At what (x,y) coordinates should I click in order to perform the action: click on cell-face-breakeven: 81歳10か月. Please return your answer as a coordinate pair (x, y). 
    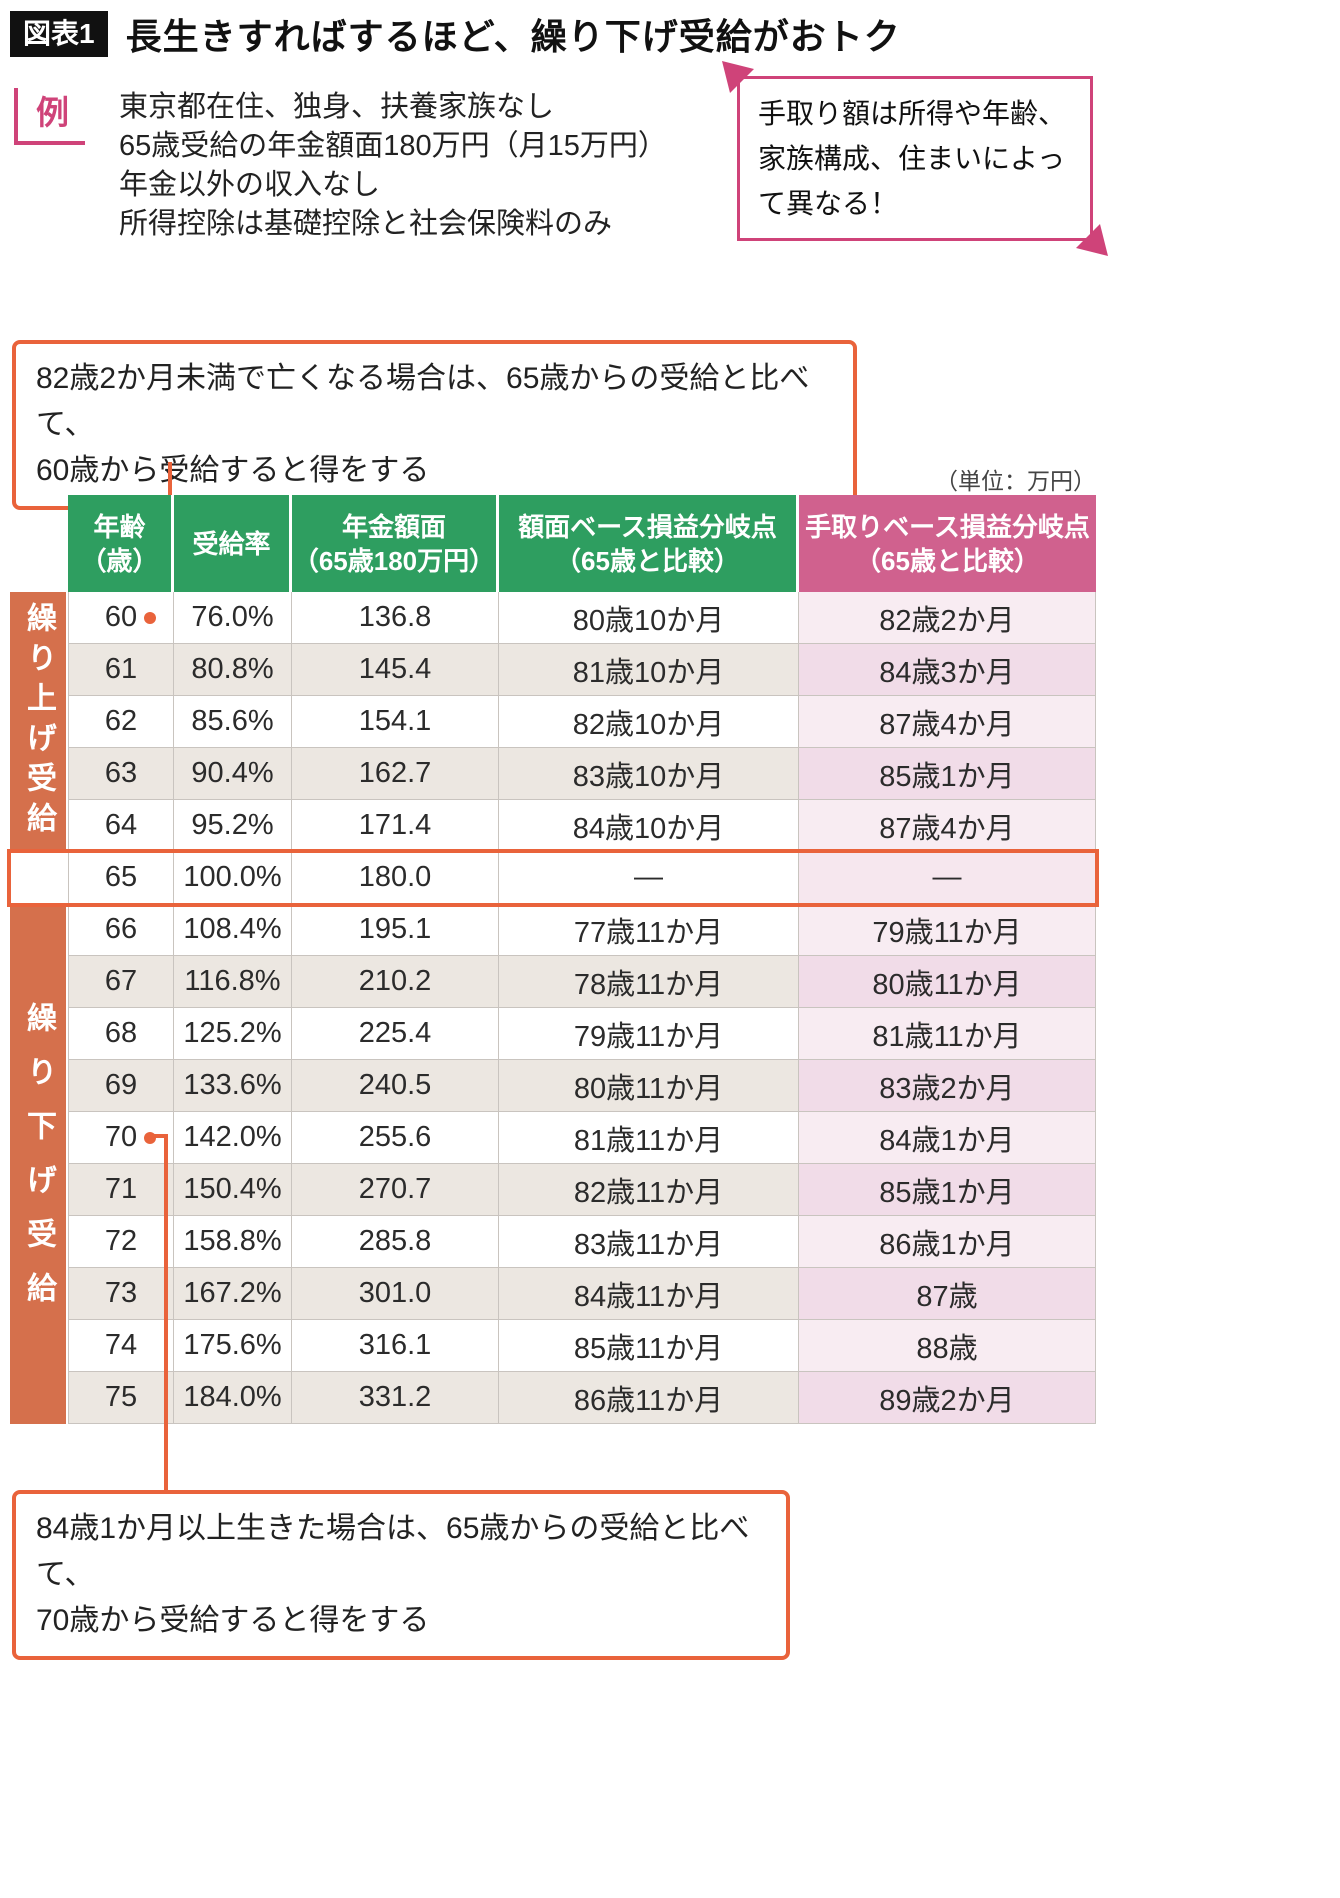
    Looking at the image, I should click on (649, 670).